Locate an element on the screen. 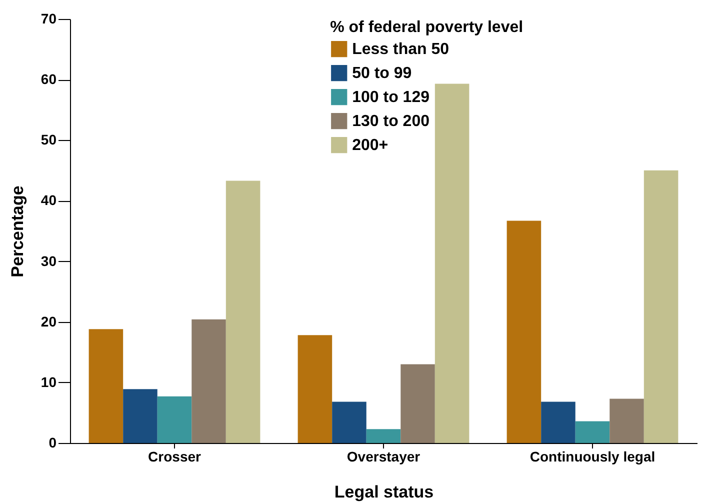 This screenshot has height=504, width=703. y-tick-label: 20 is located at coordinates (48, 321).